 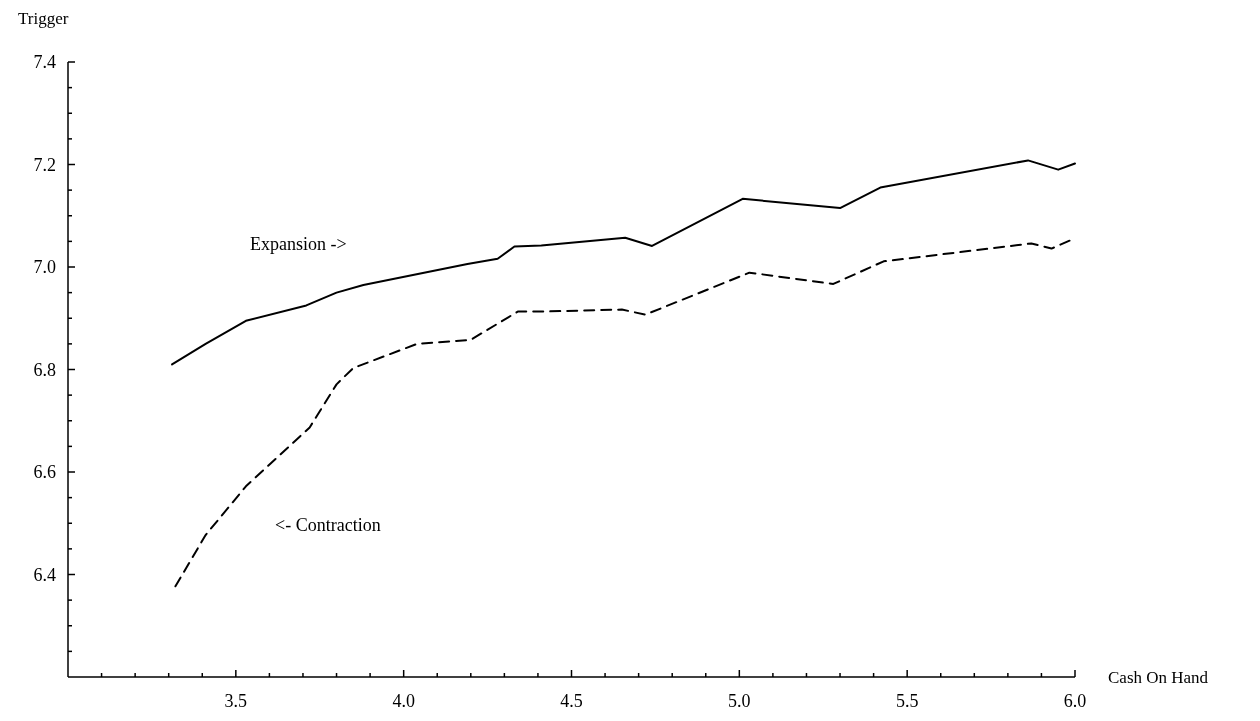 I want to click on y-tick-label: 7.0, so click(x=44, y=267).